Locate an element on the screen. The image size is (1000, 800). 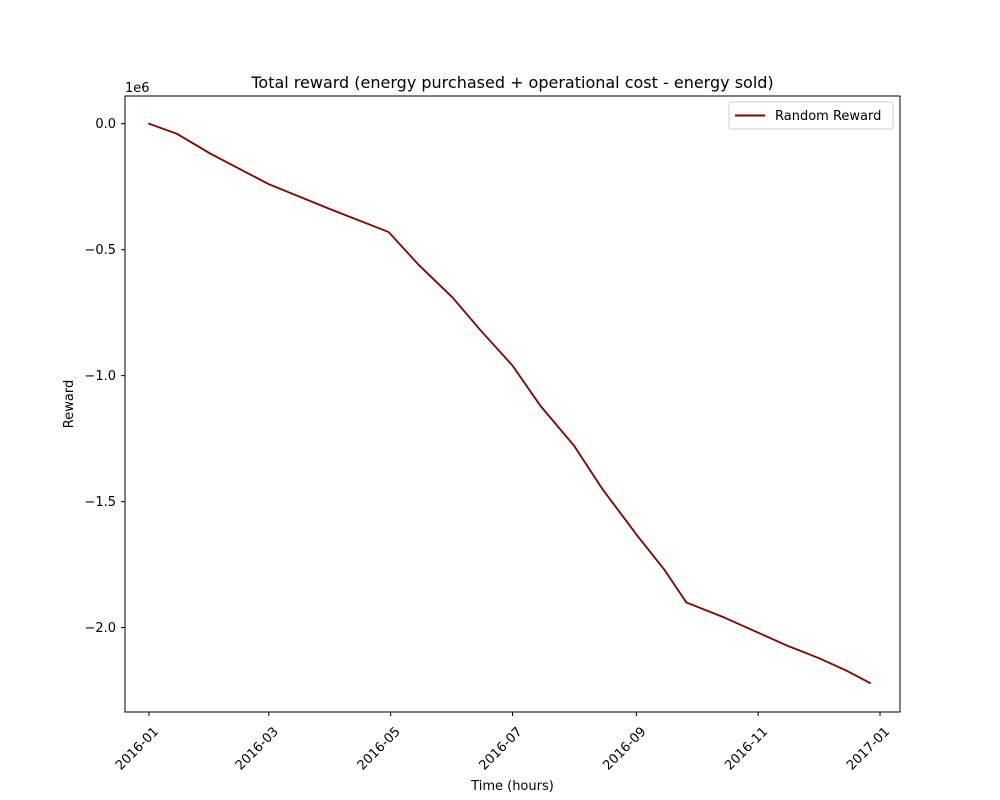
legend: Random Reward is located at coordinates (811, 115).